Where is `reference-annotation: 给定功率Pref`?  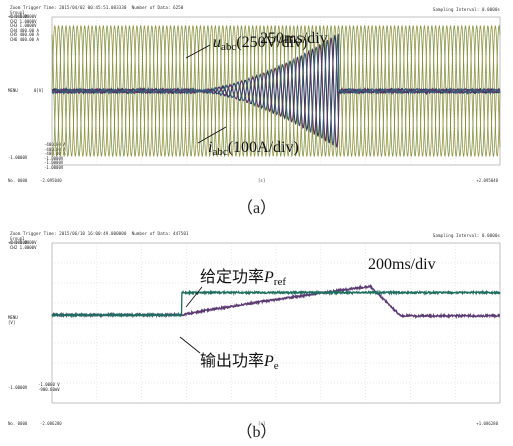 reference-annotation: 给定功率Pref is located at coordinates (243, 275).